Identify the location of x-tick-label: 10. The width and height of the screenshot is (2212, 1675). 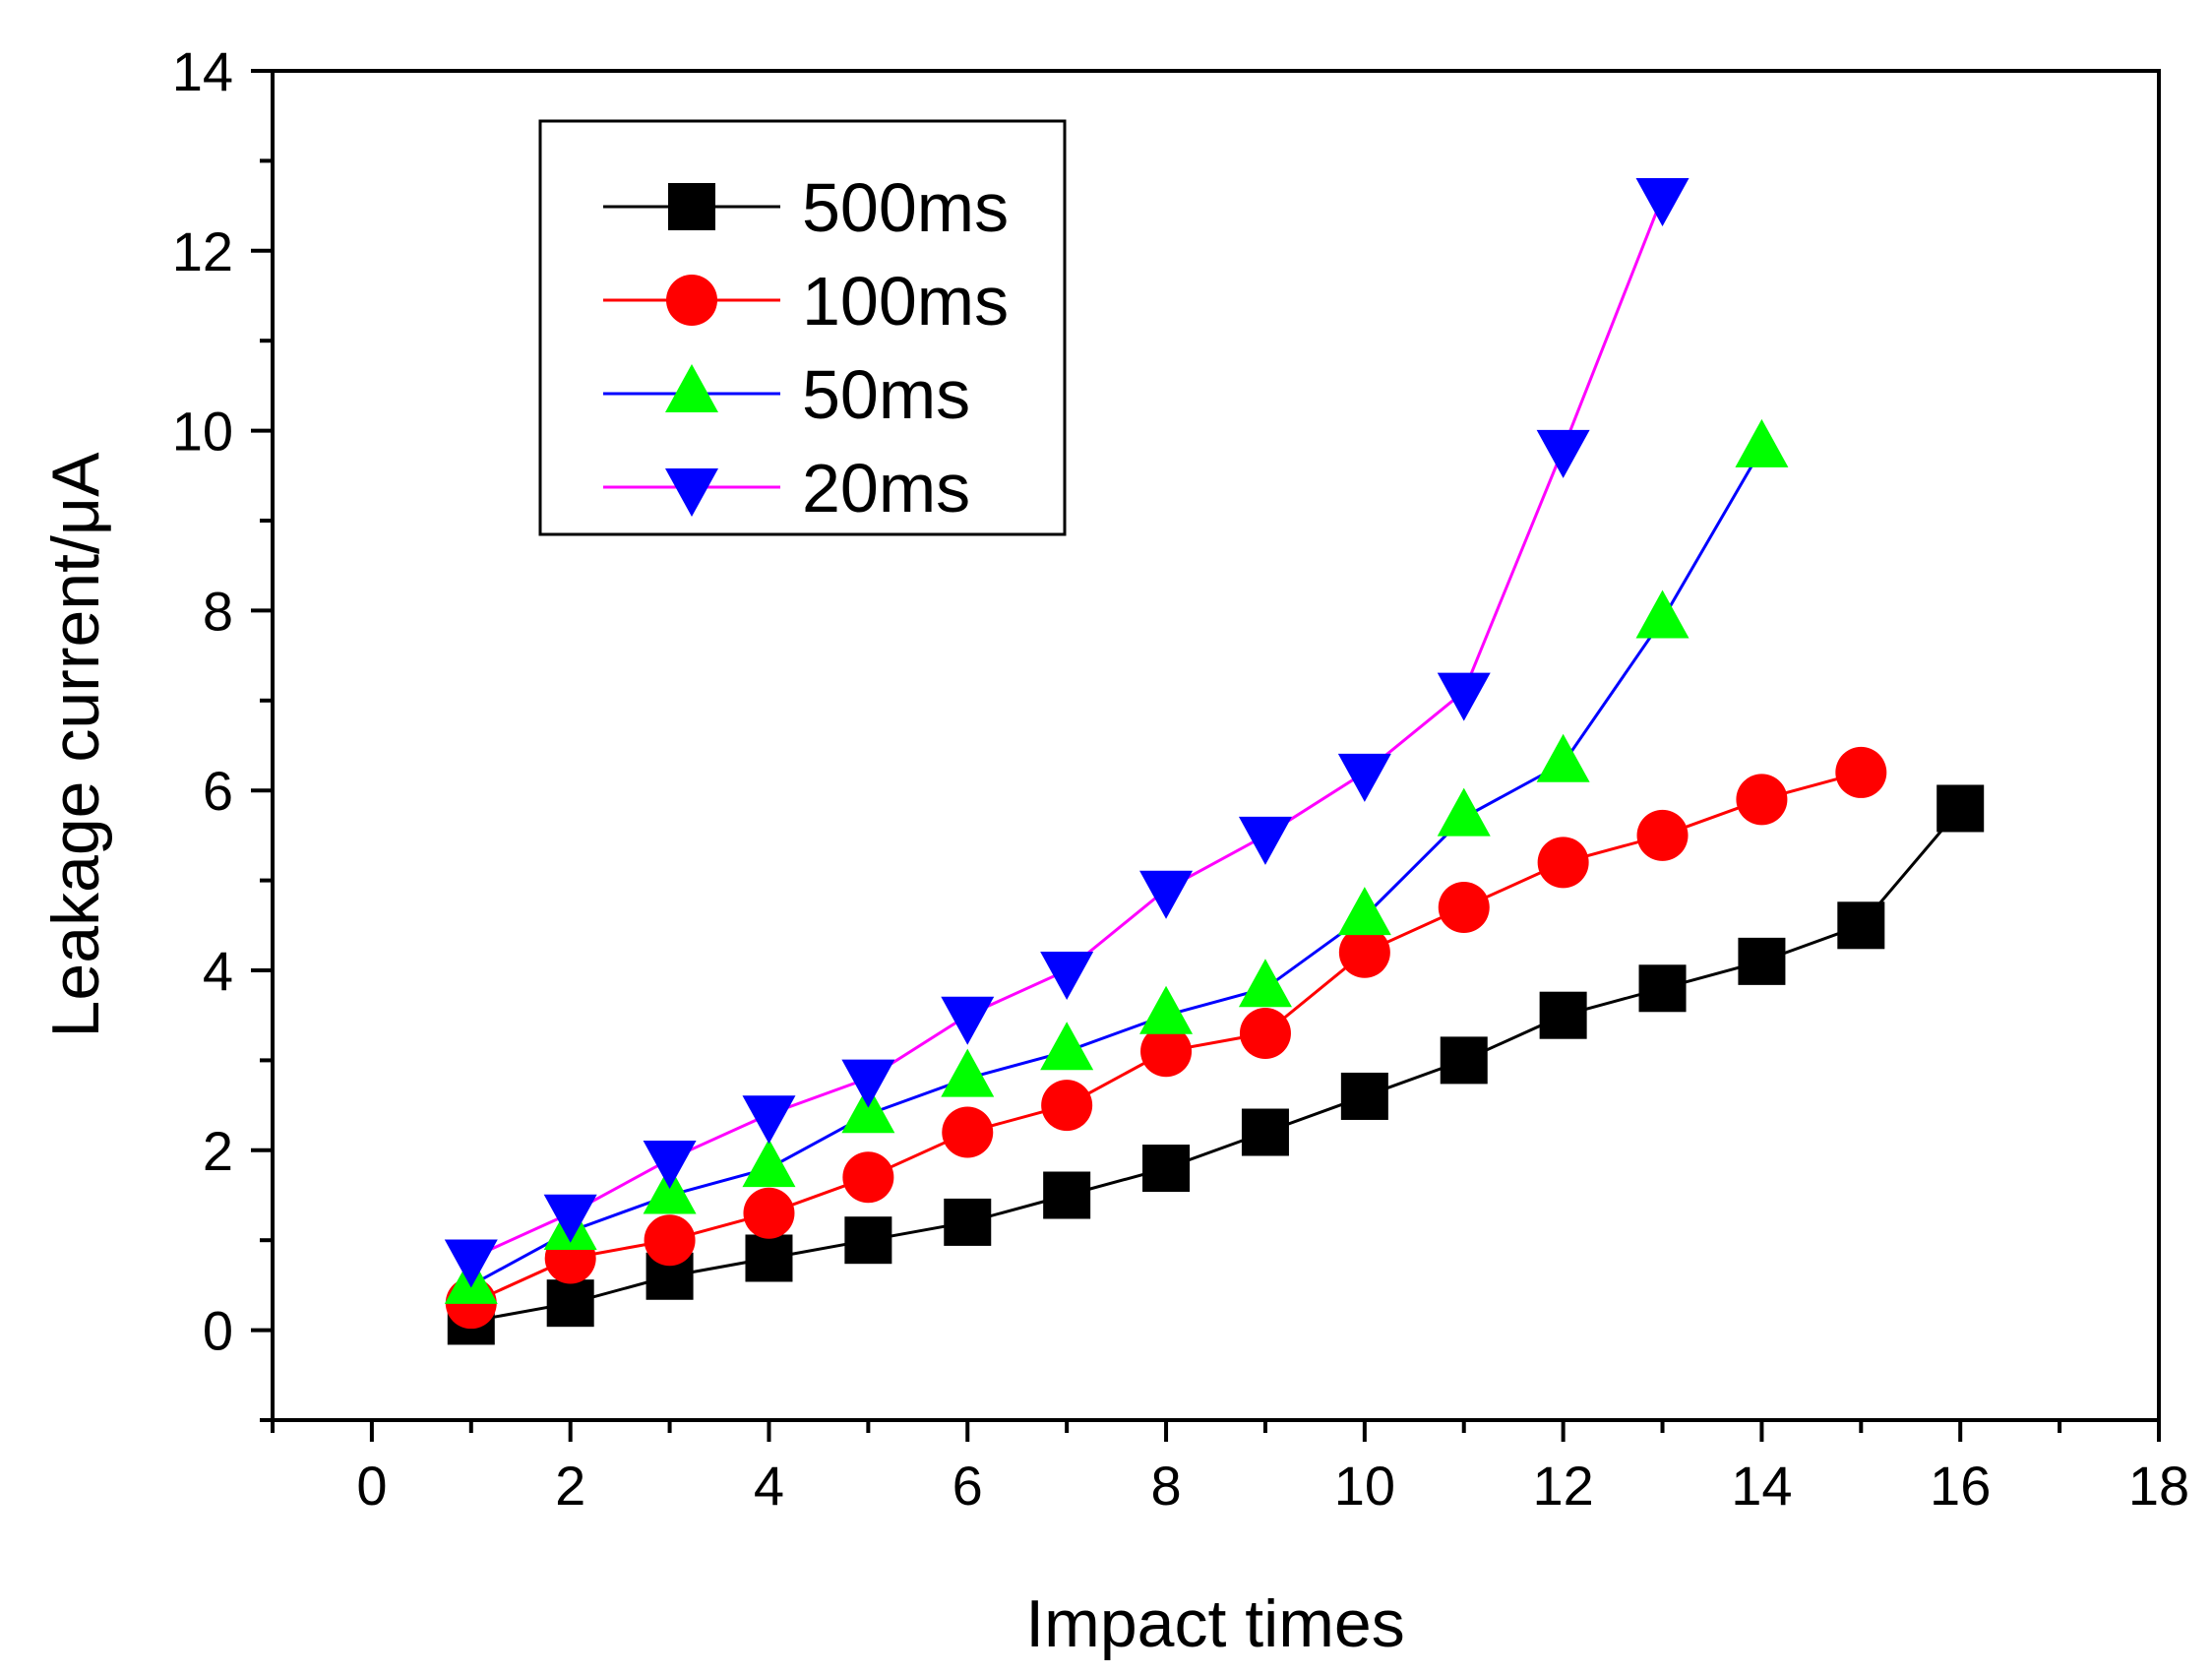
(1364, 1486).